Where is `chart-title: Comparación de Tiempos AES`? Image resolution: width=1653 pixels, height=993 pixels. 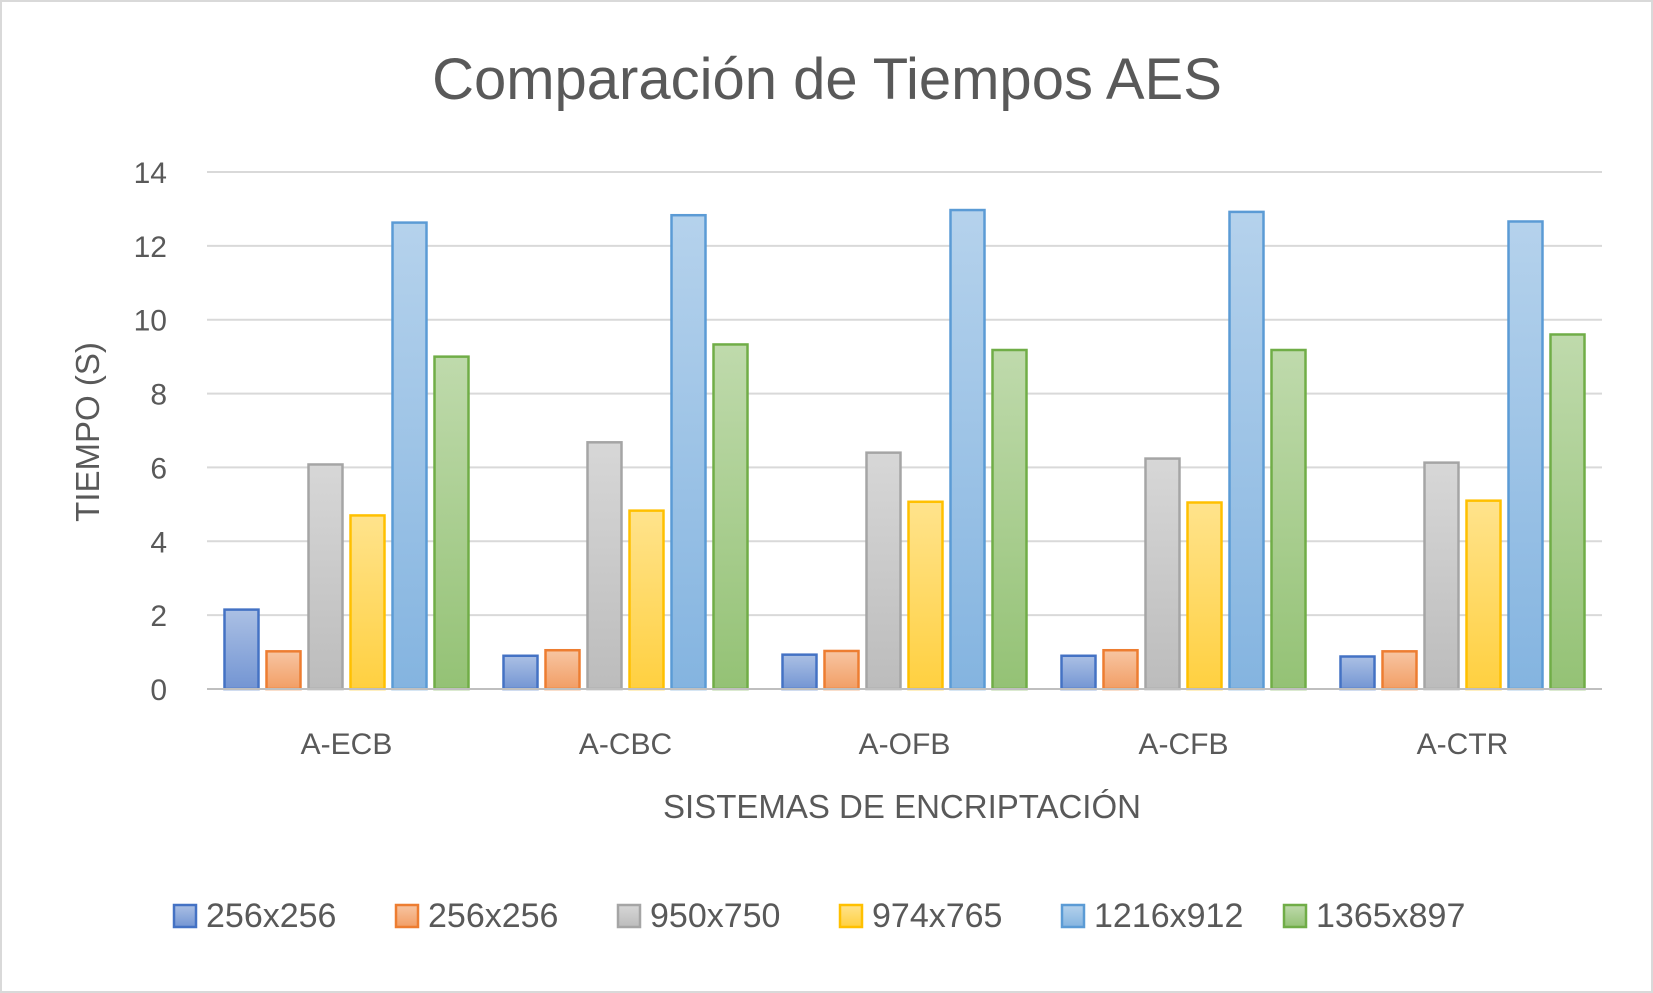 chart-title: Comparación de Tiempos AES is located at coordinates (827, 79).